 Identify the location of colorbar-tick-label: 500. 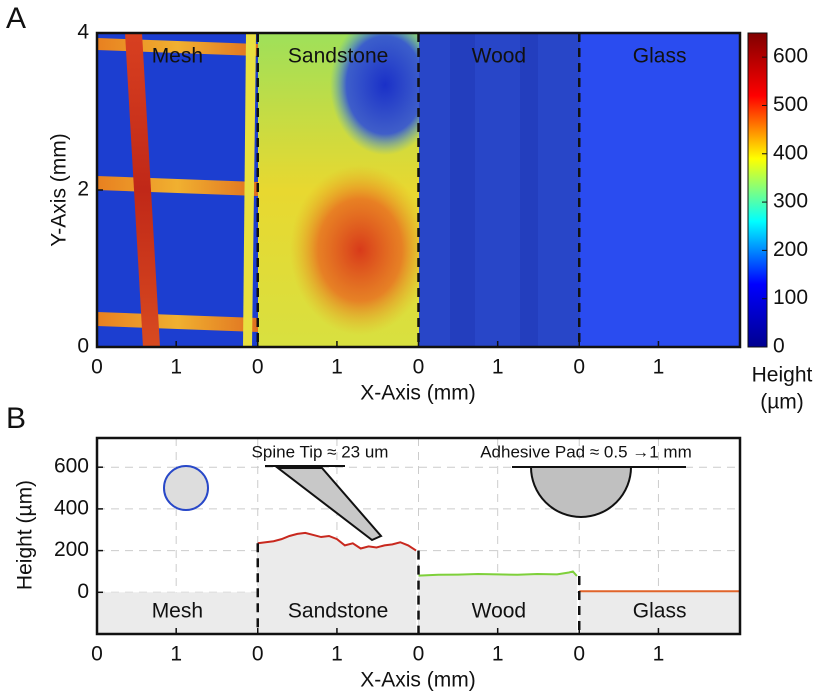
(790, 104).